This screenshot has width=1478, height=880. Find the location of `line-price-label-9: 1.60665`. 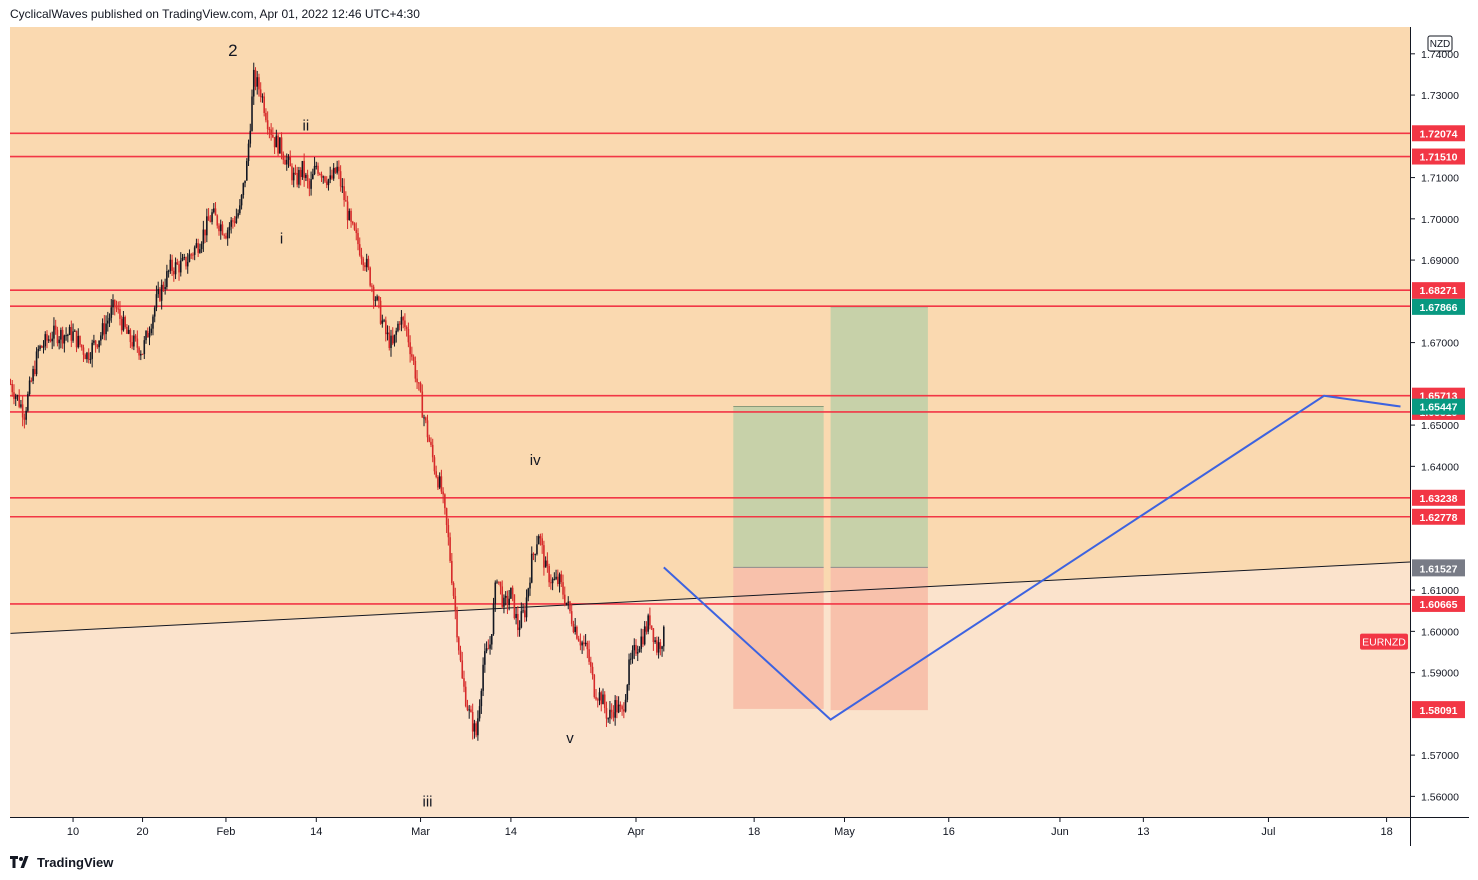

line-price-label-9: 1.60665 is located at coordinates (1439, 605).